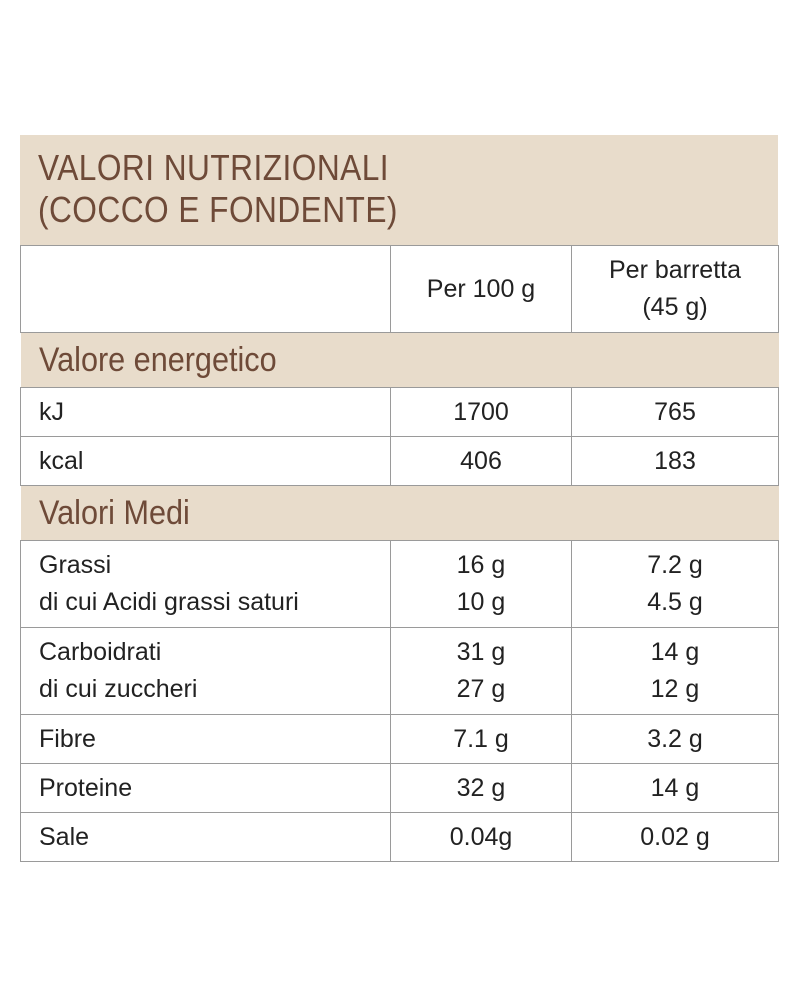 This screenshot has width=800, height=1000. I want to click on cell-text: Per 100 g, so click(481, 288).